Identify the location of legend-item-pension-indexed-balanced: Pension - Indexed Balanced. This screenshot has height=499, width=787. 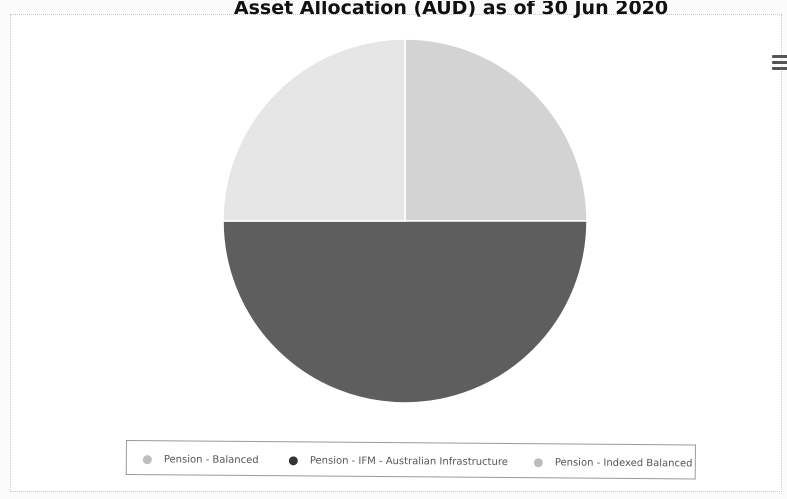
(613, 462).